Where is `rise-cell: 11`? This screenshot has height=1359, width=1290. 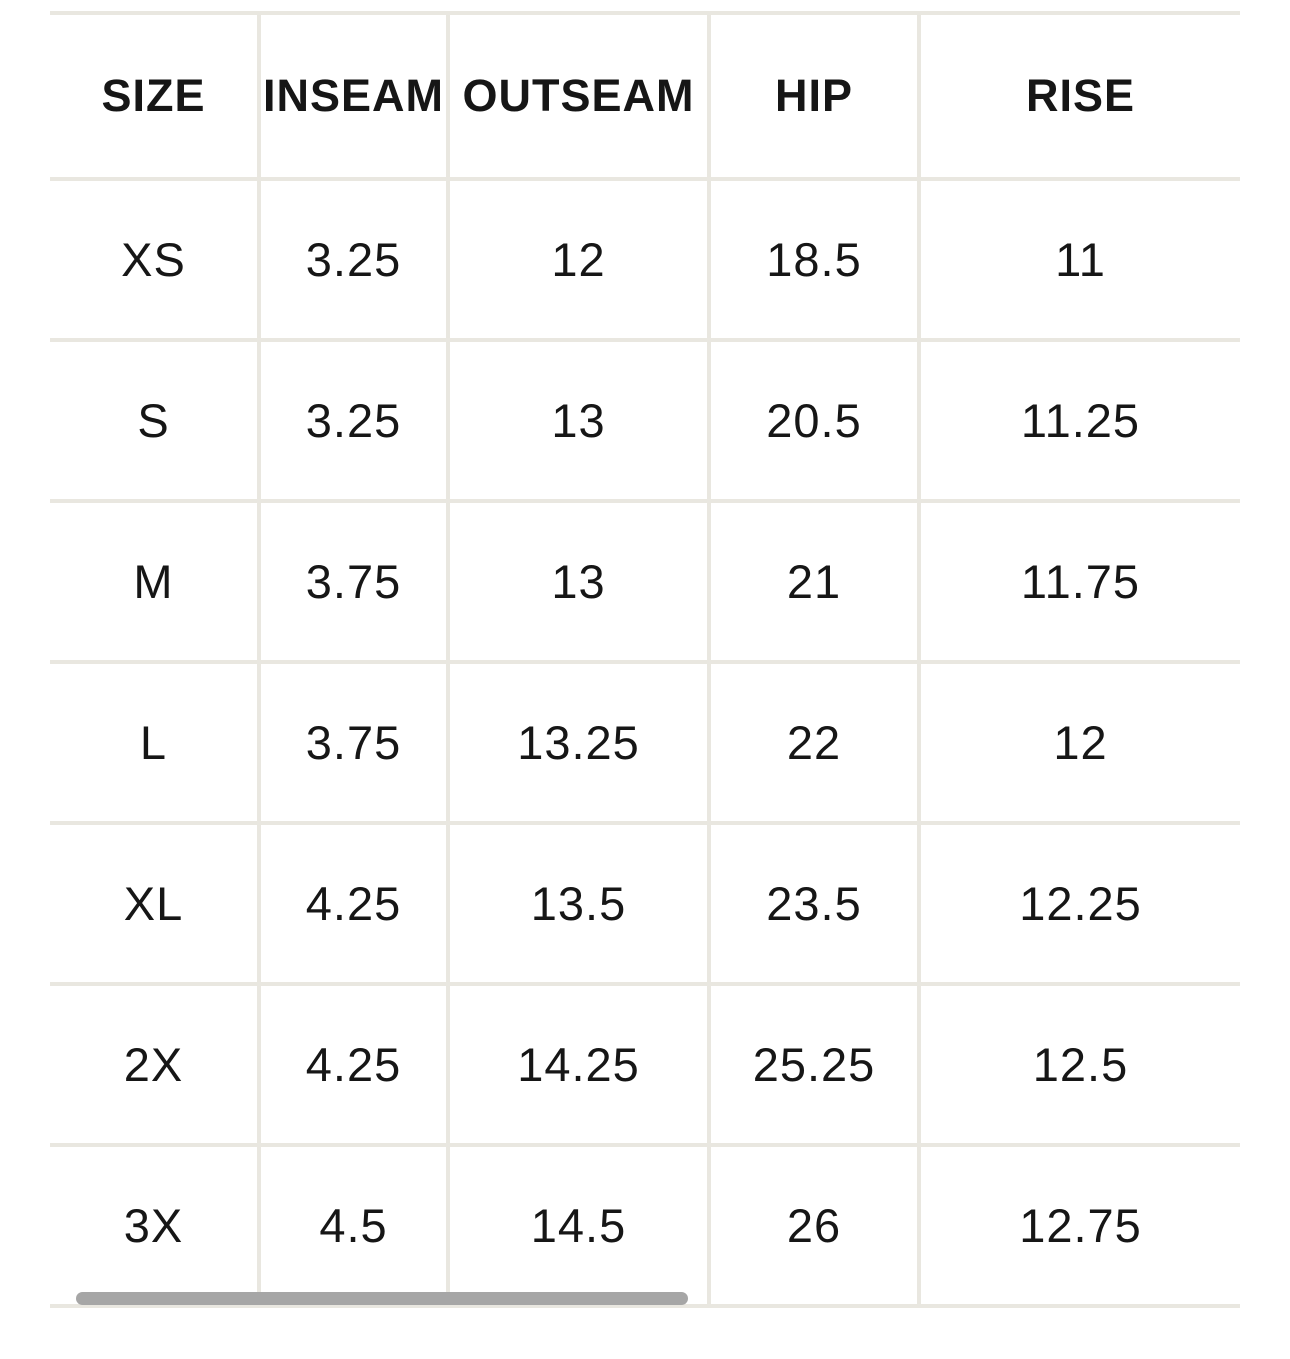
rise-cell: 11 is located at coordinates (1078, 260).